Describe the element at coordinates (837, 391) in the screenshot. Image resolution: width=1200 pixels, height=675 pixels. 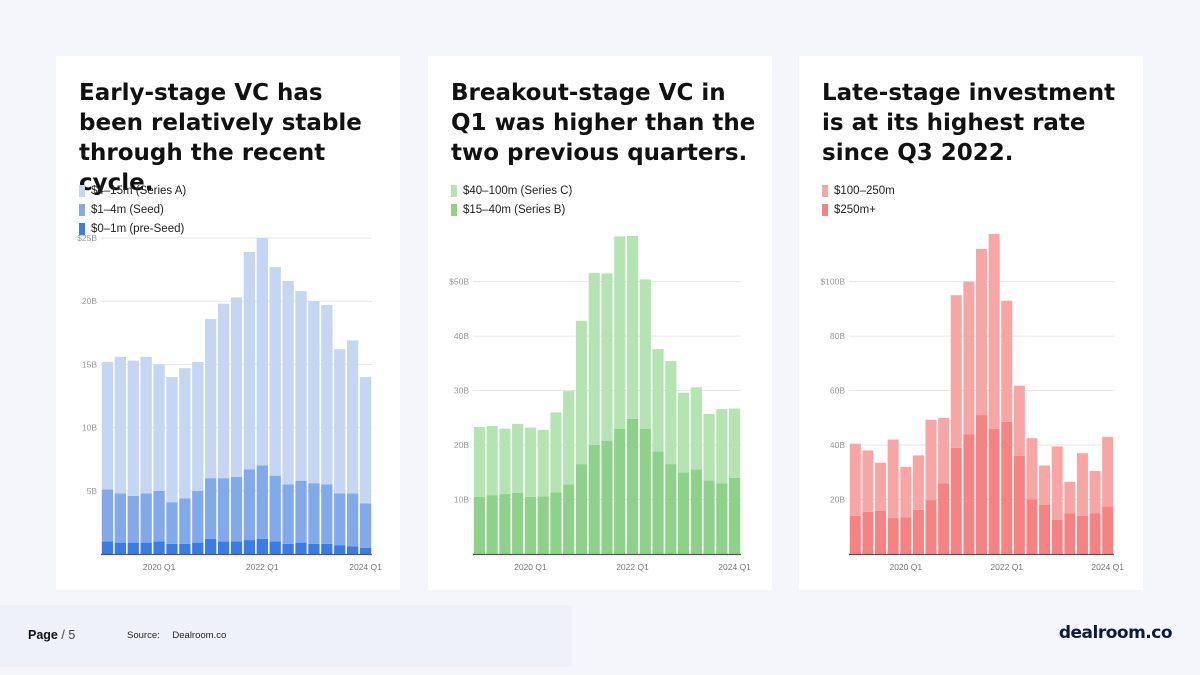
I see `y-tick-label: 60B` at that location.